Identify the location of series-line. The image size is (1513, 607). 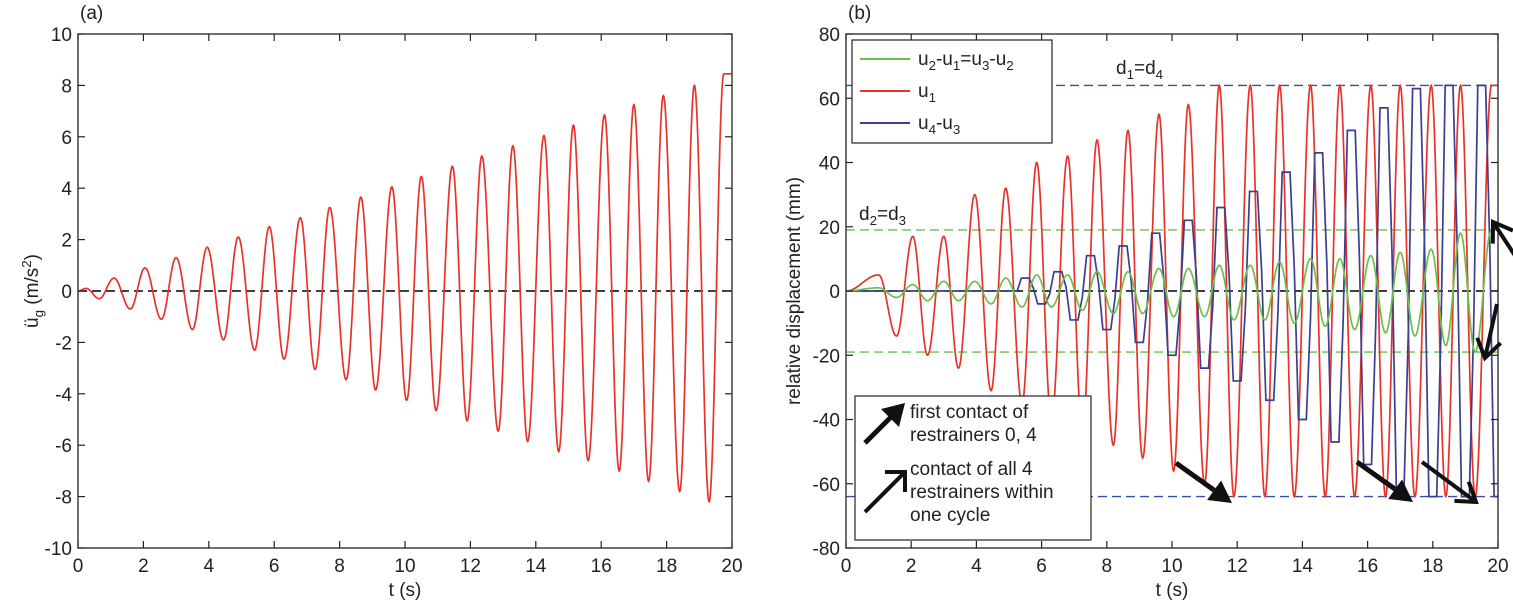
(1172, 291).